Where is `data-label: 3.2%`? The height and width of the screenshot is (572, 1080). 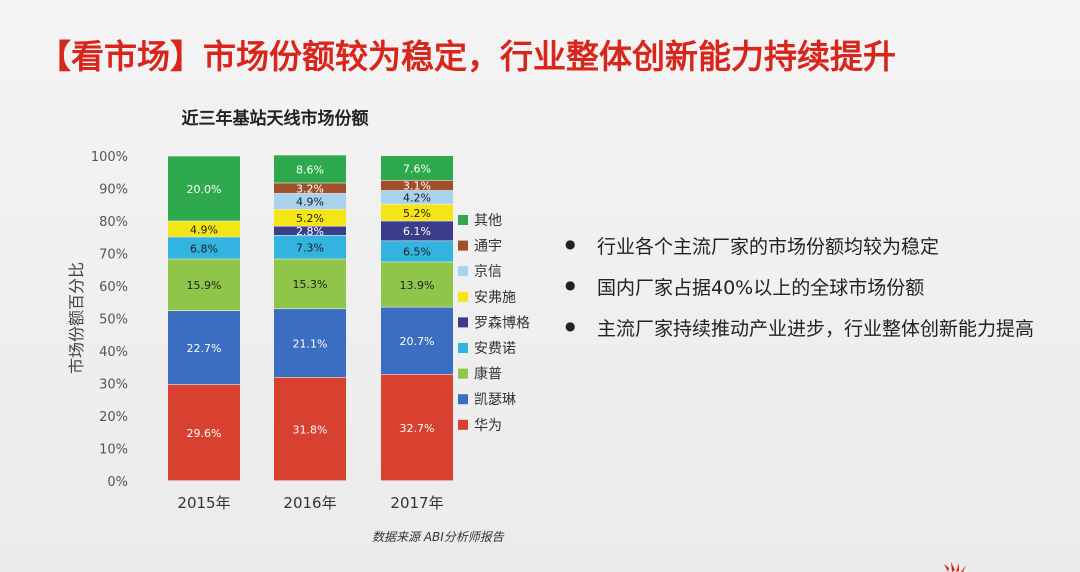 data-label: 3.2% is located at coordinates (310, 189).